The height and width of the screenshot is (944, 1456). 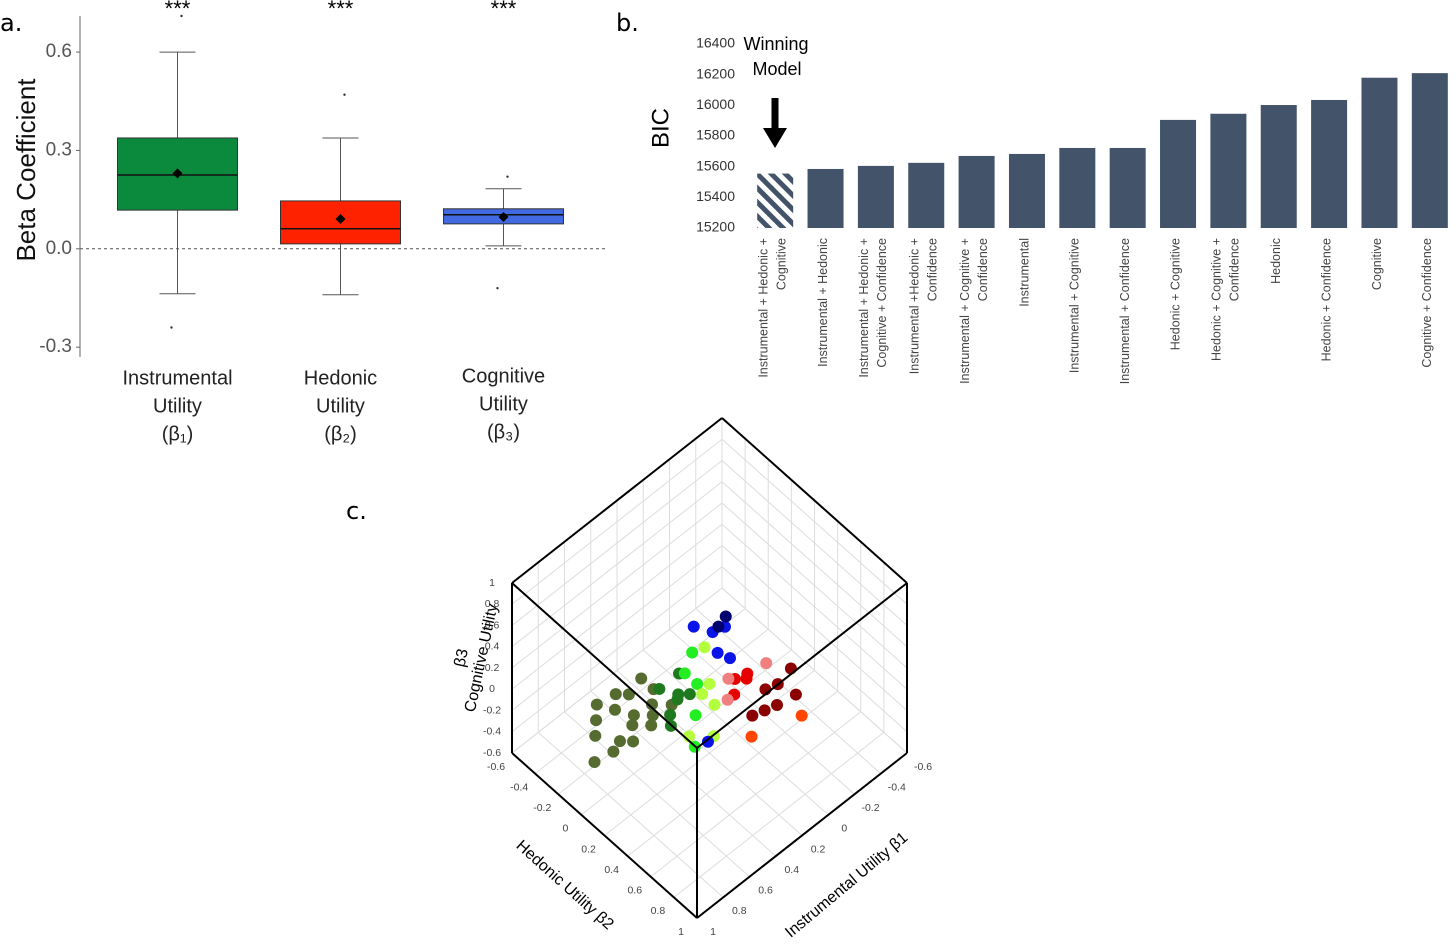 I want to click on z-tick-label: 0.6, so click(x=492, y=625).